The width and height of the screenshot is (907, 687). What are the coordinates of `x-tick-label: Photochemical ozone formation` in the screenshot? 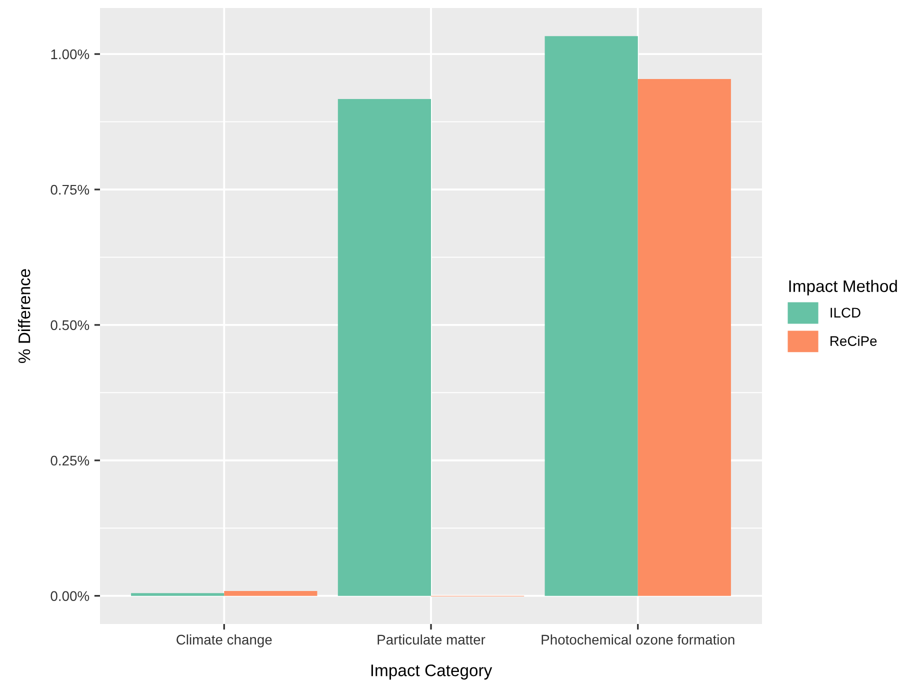 It's located at (638, 639).